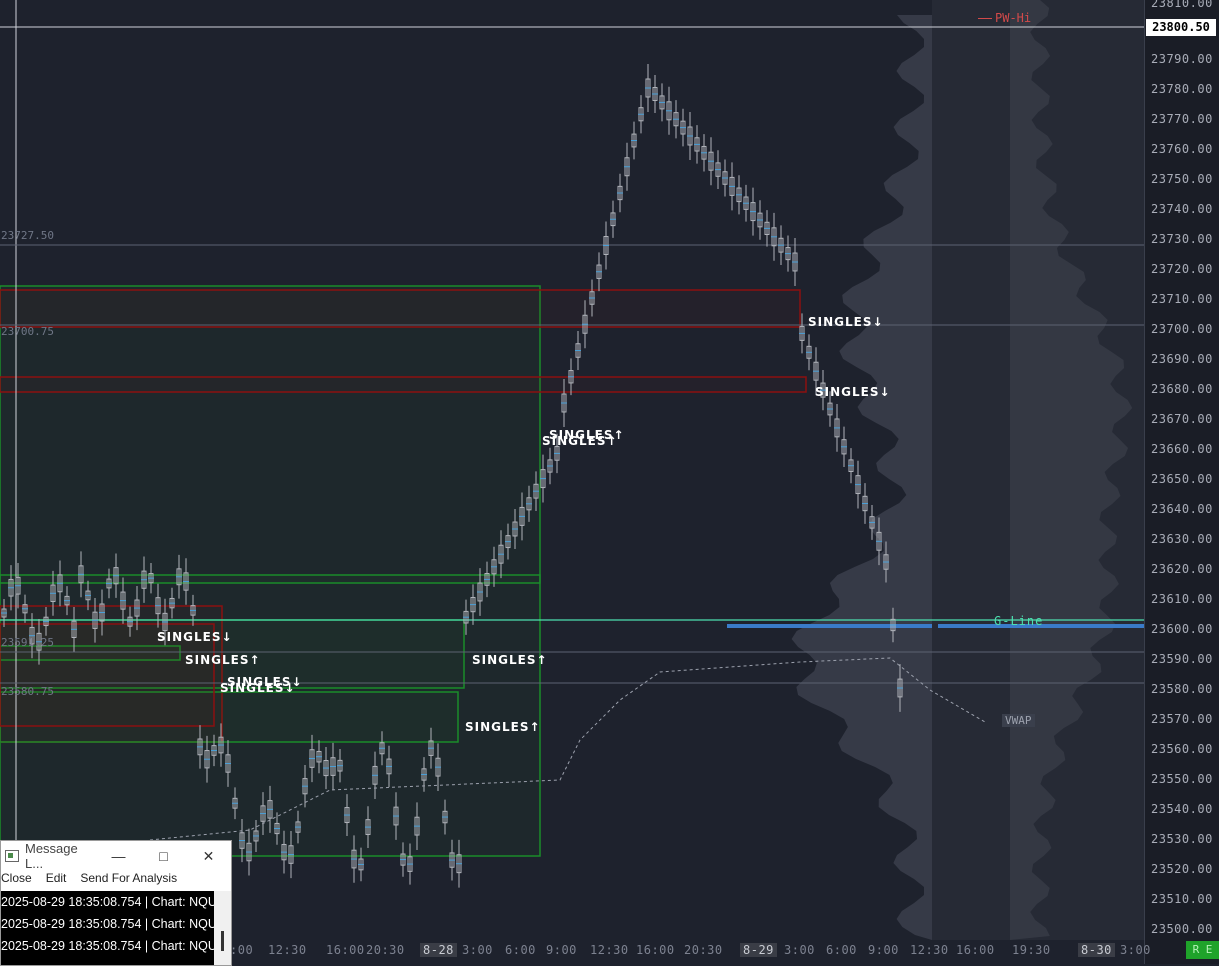 This screenshot has width=1219, height=966. Describe the element at coordinates (1018, 720) in the screenshot. I see `vwap-label: VWAP` at that location.